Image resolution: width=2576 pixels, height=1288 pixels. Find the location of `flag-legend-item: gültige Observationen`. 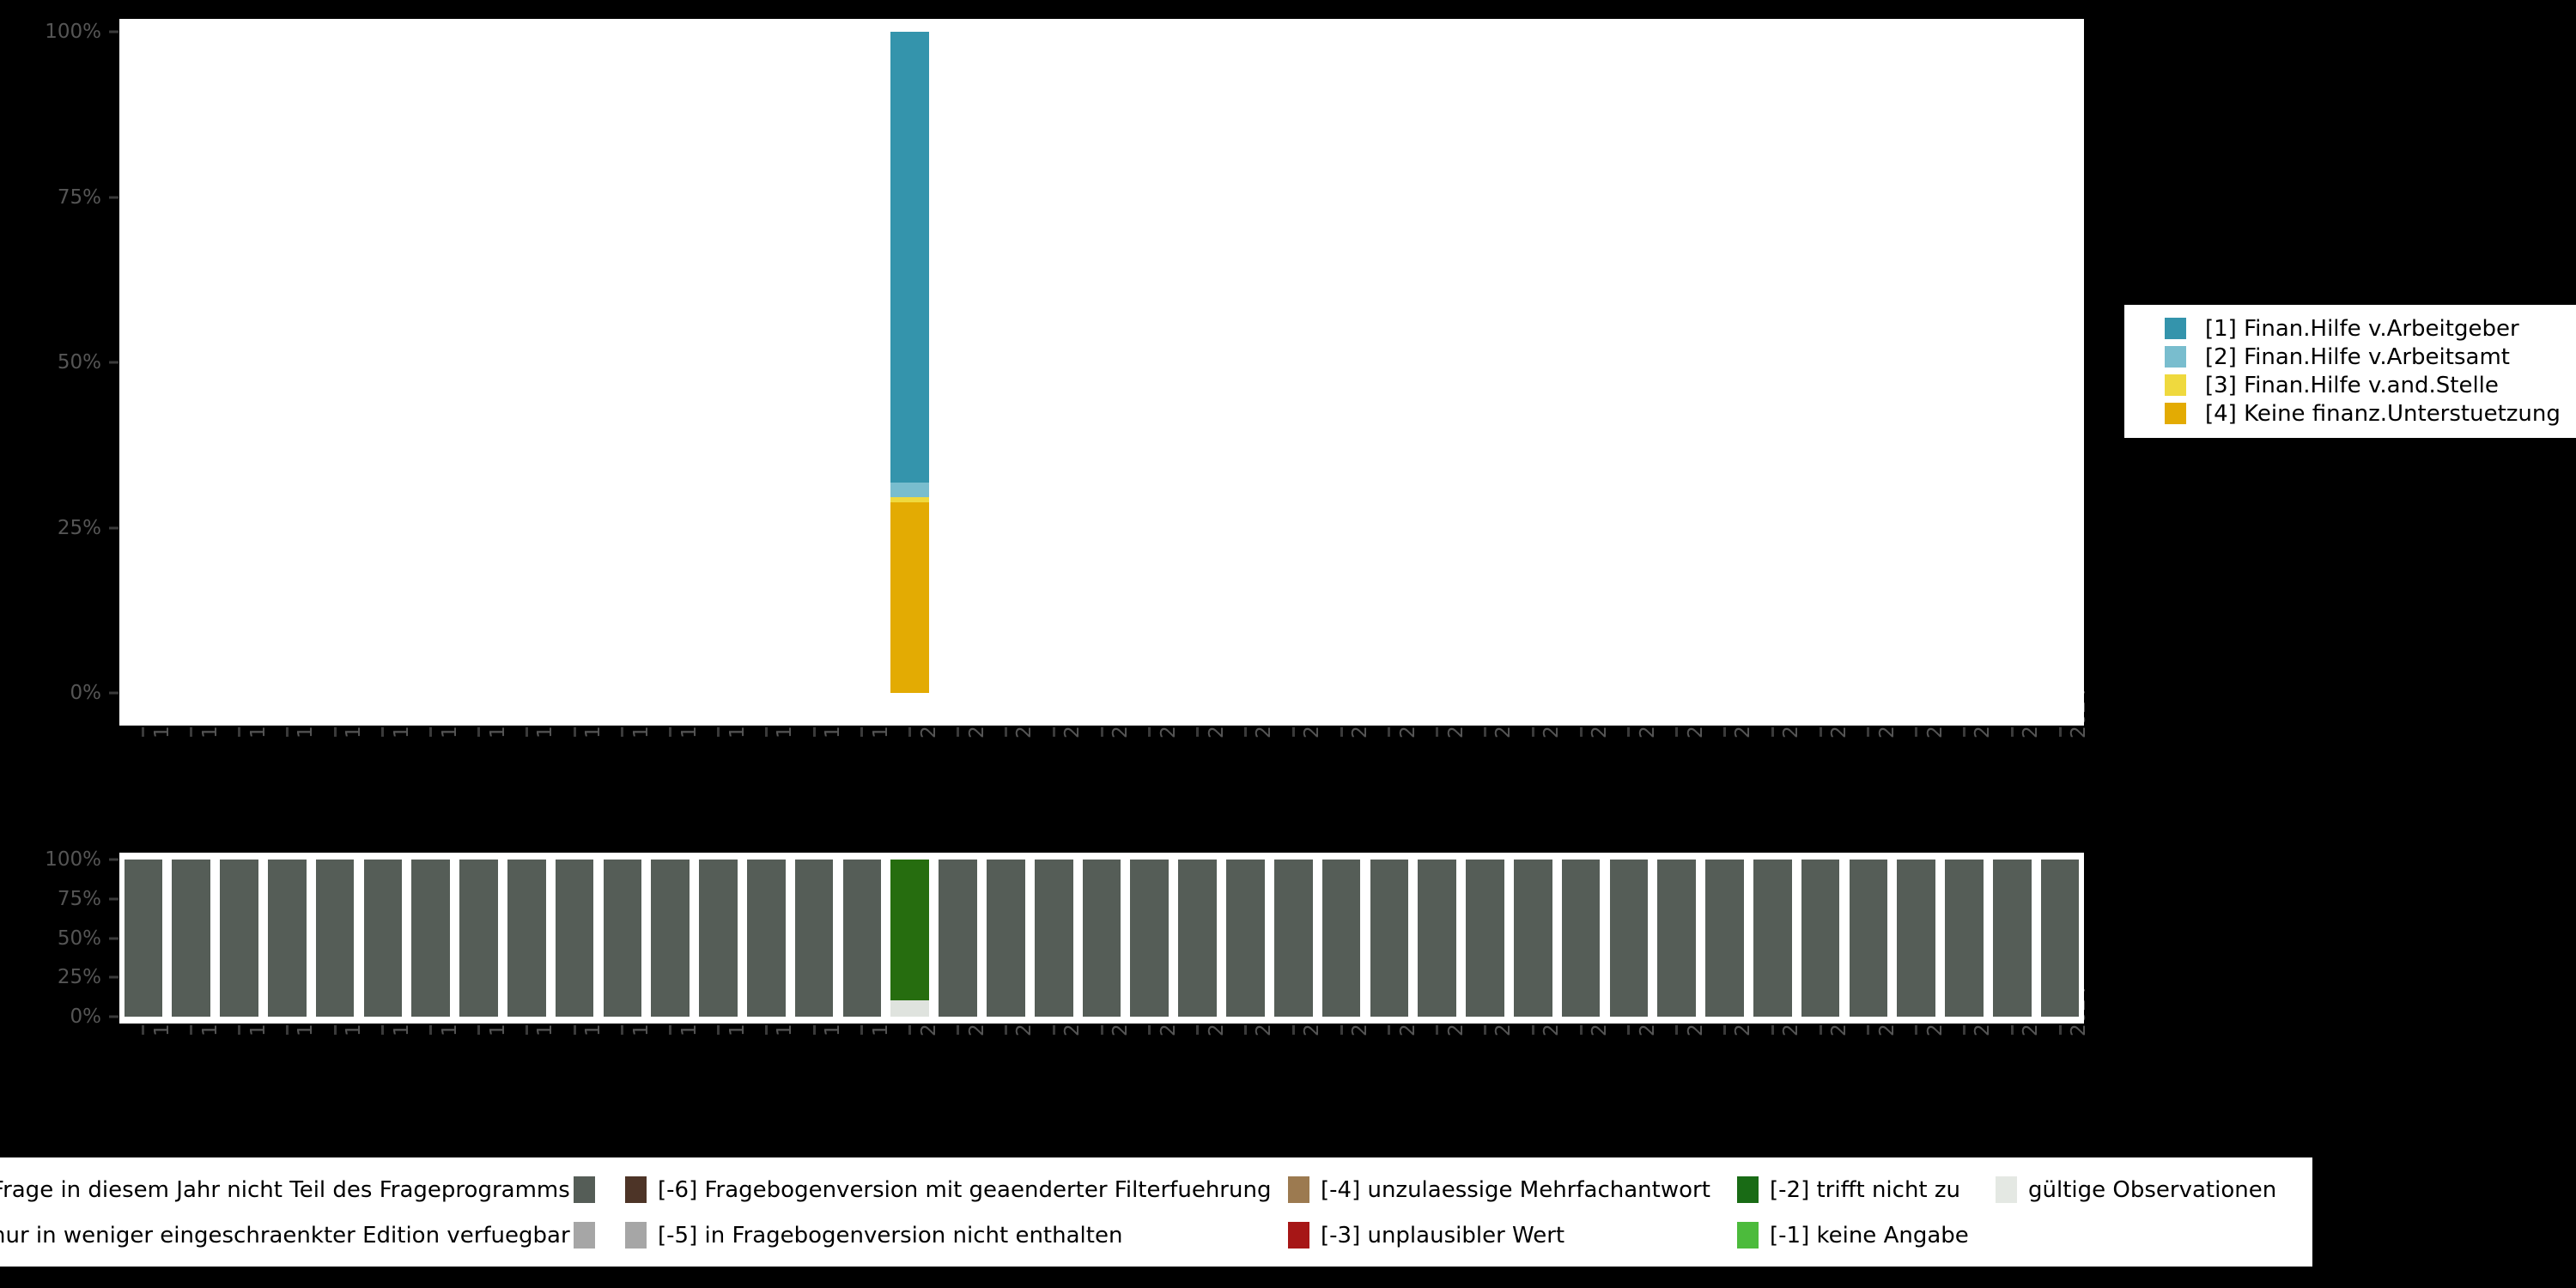

flag-legend-item: gültige Observationen is located at coordinates (2136, 1189).